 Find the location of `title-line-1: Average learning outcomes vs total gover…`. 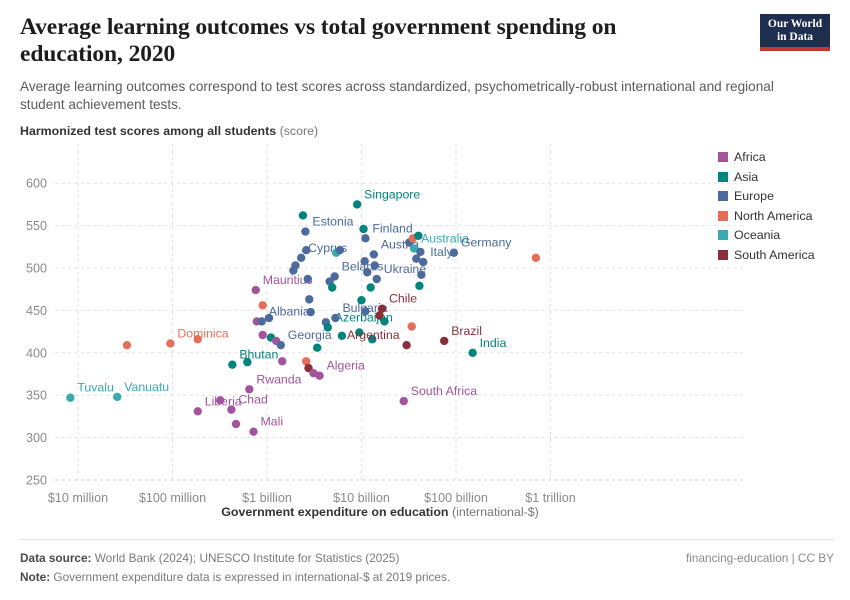

title-line-1: Average learning outcomes vs total gover… is located at coordinates (318, 27).